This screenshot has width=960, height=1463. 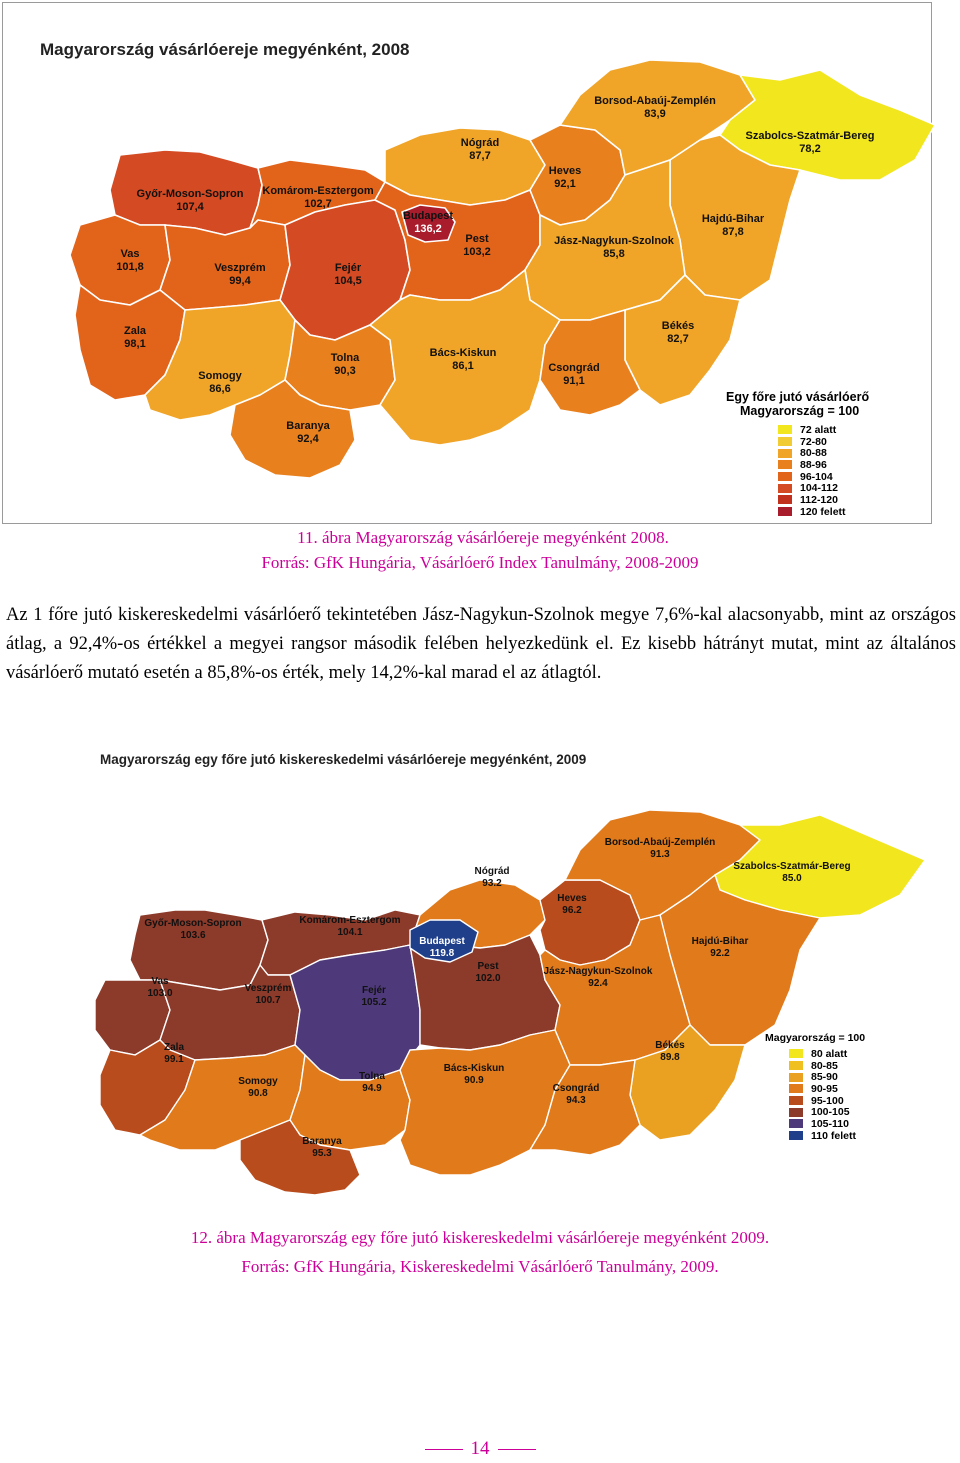 I want to click on map-2009-legend-label: 90-95, so click(x=824, y=1088).